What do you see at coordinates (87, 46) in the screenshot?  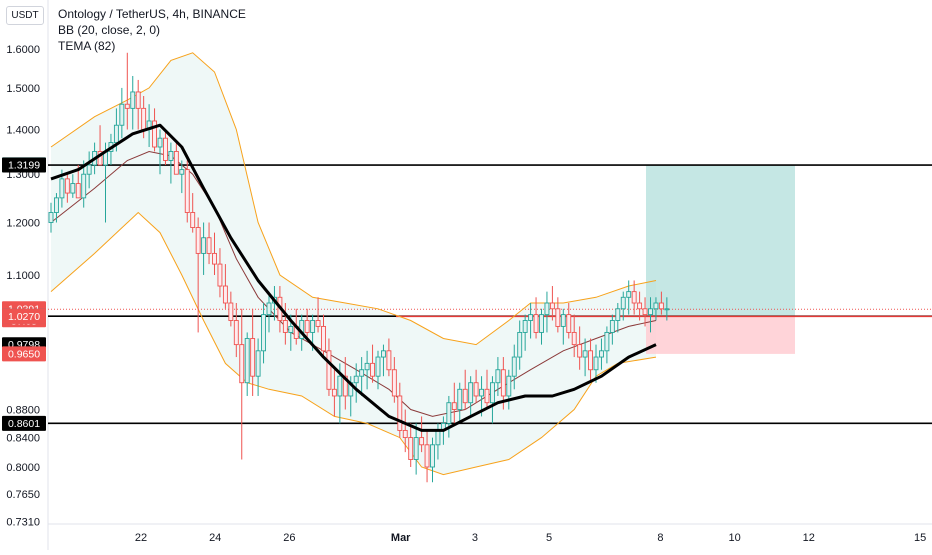 I see `tema-indicator-label: TEMA (82)` at bounding box center [87, 46].